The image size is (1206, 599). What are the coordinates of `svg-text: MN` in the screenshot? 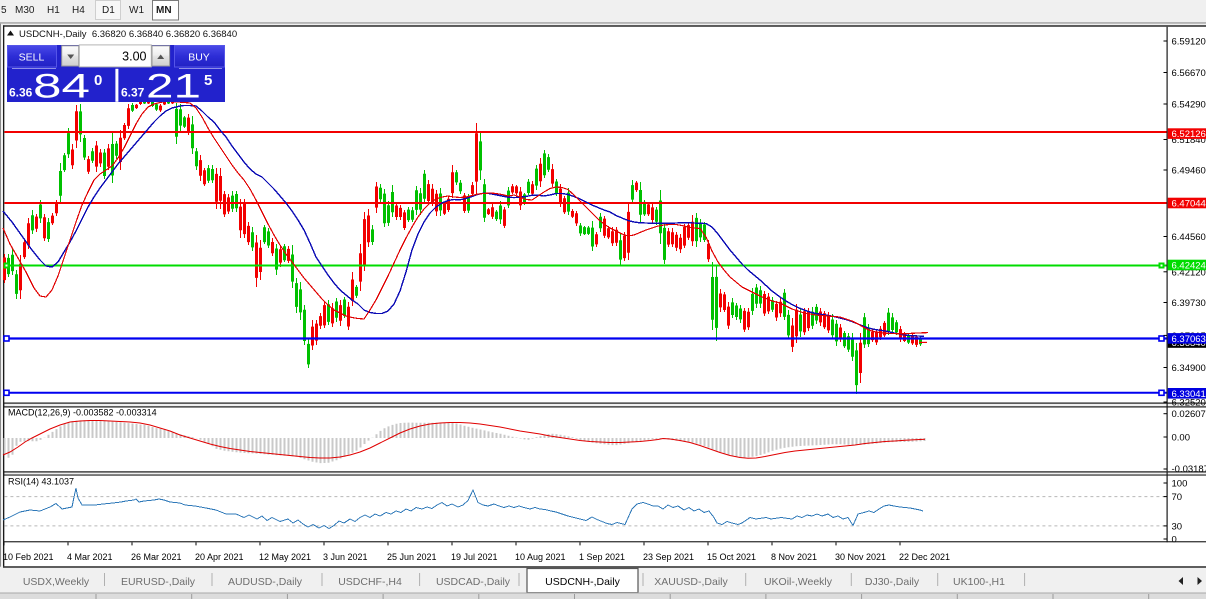 It's located at (164, 10).